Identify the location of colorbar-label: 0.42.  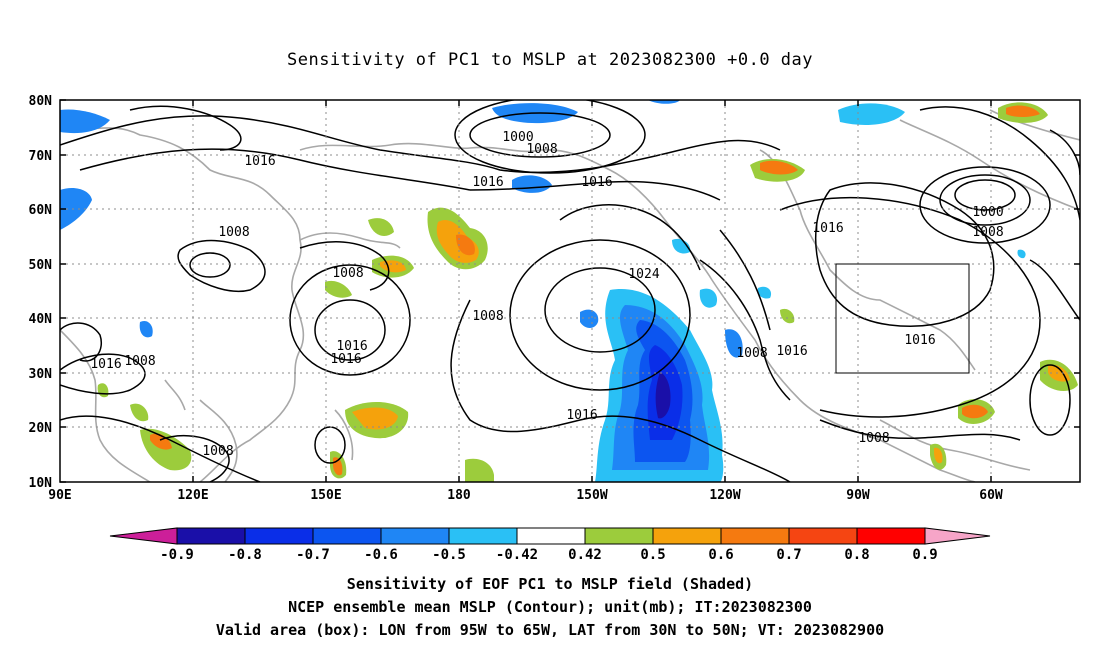
(585, 555).